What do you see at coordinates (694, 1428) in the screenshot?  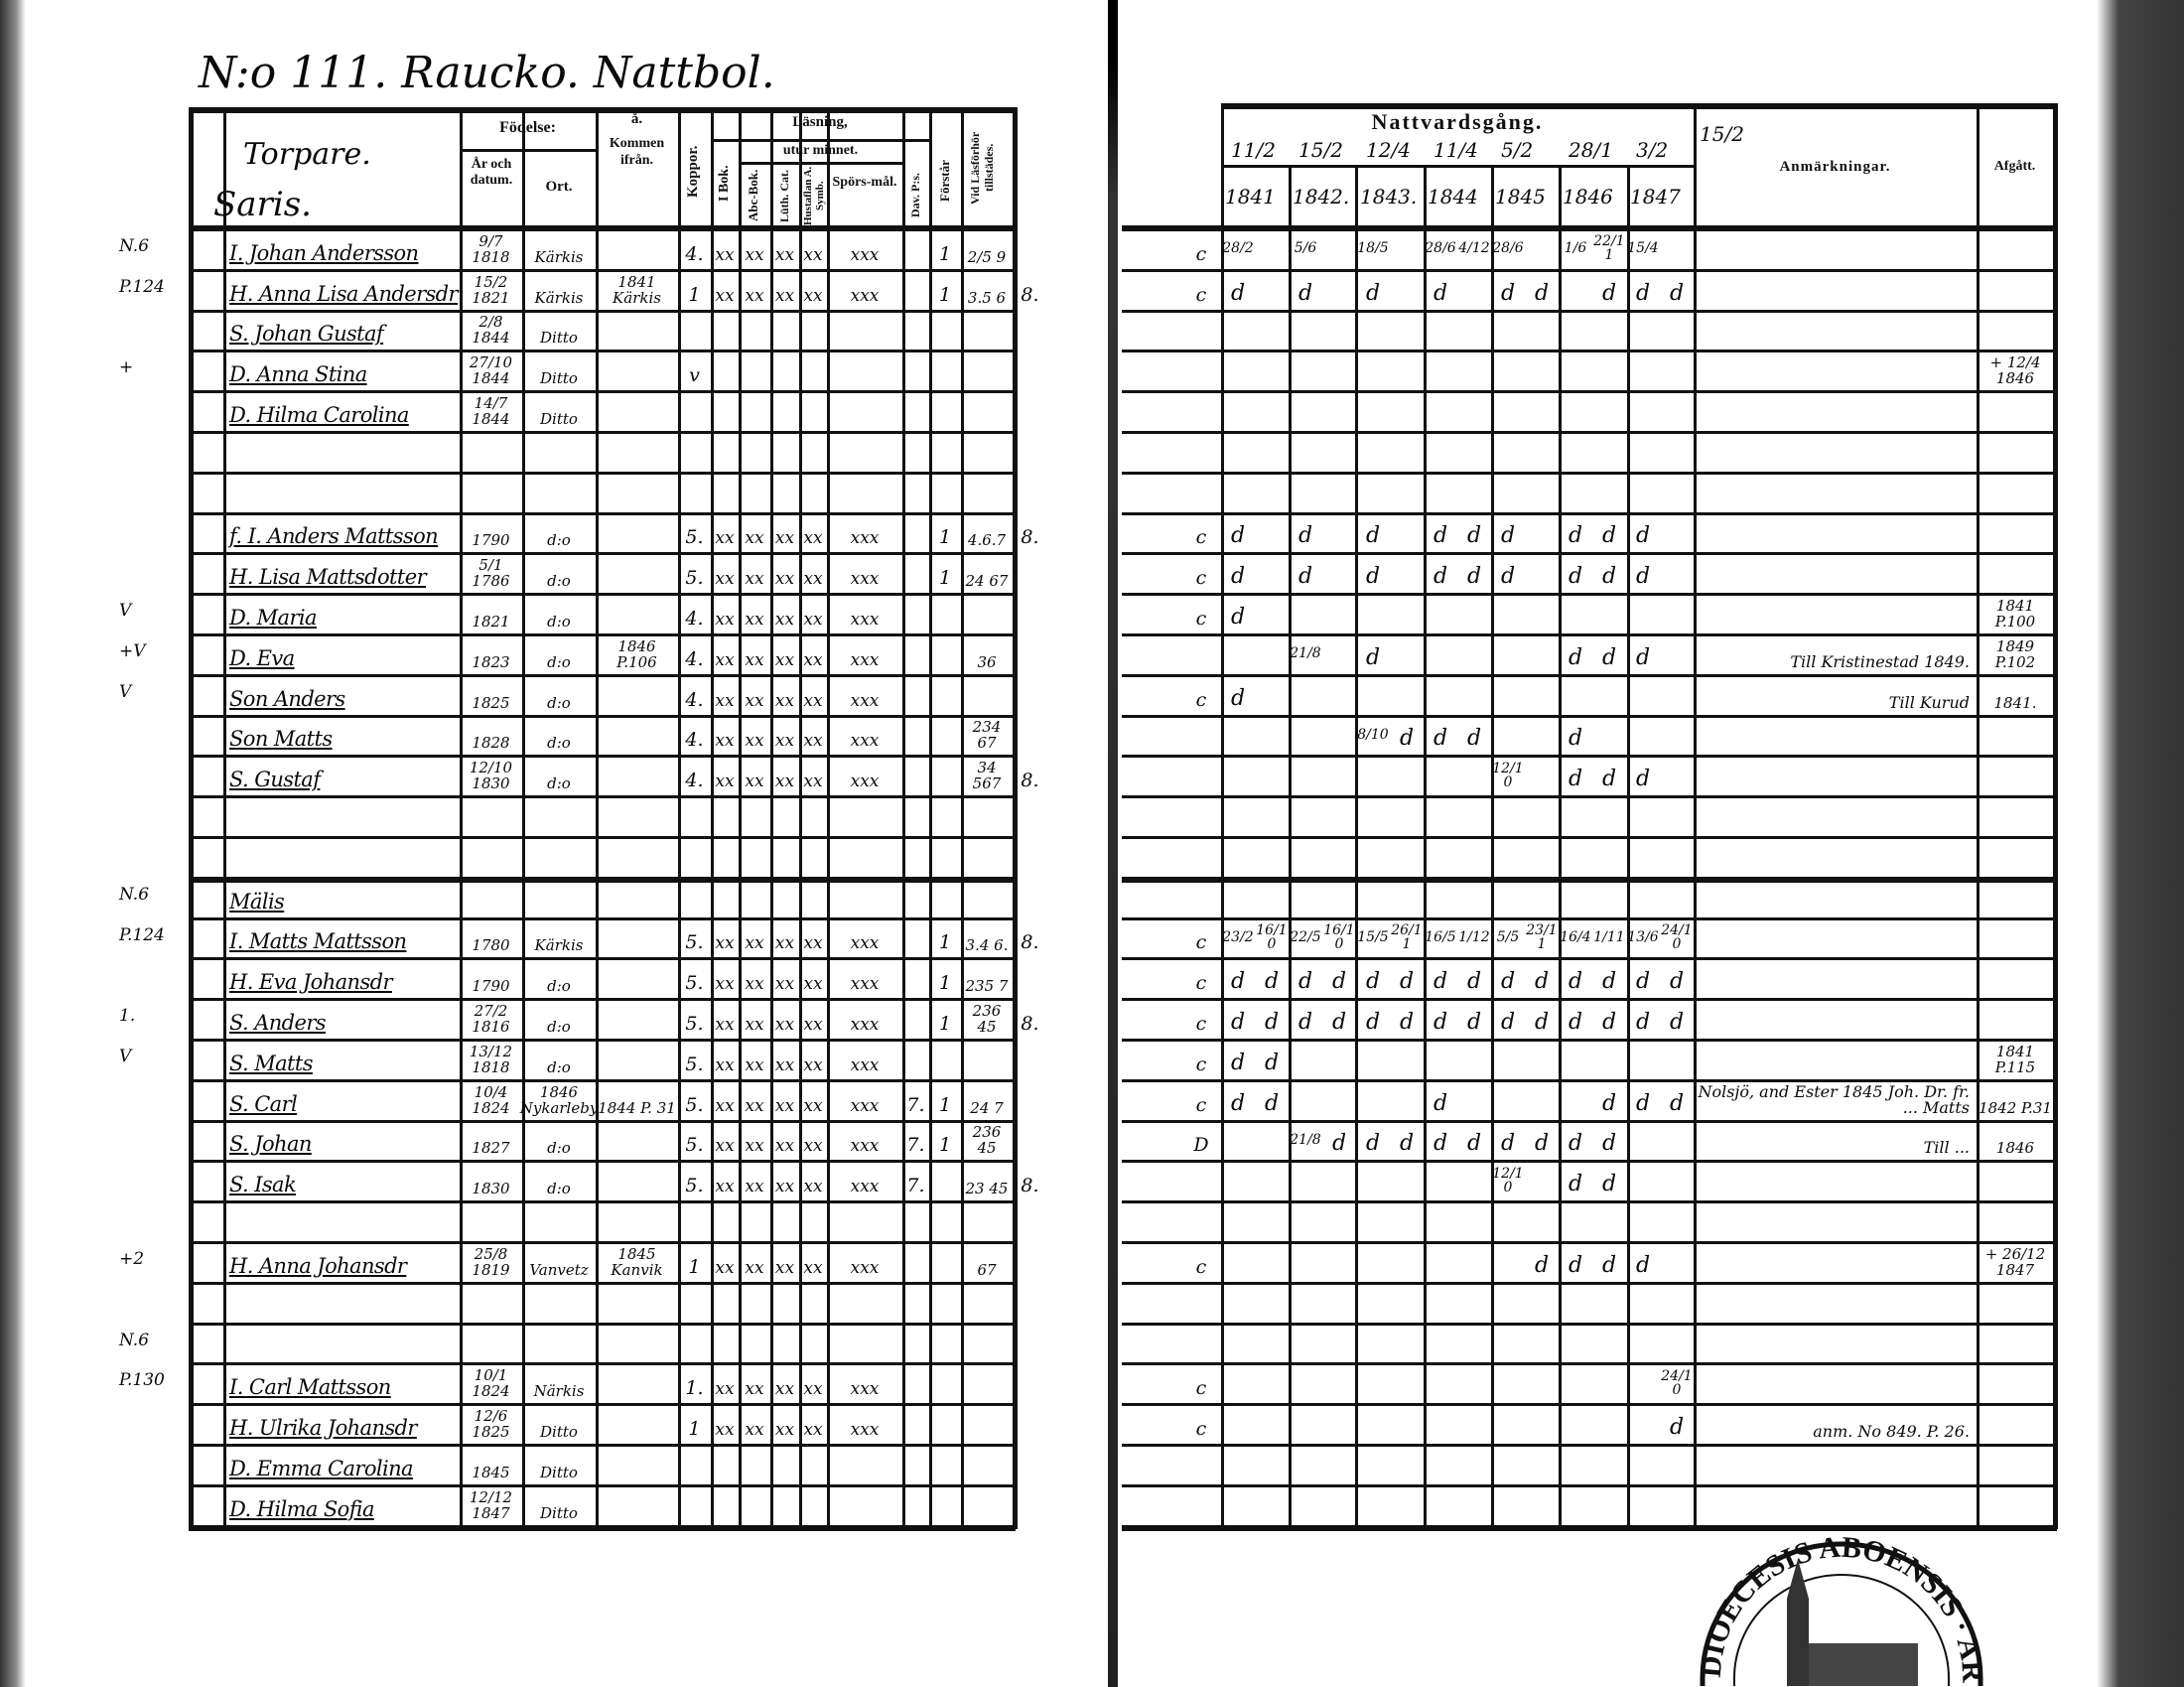 I see `smallpox-mark: 1` at bounding box center [694, 1428].